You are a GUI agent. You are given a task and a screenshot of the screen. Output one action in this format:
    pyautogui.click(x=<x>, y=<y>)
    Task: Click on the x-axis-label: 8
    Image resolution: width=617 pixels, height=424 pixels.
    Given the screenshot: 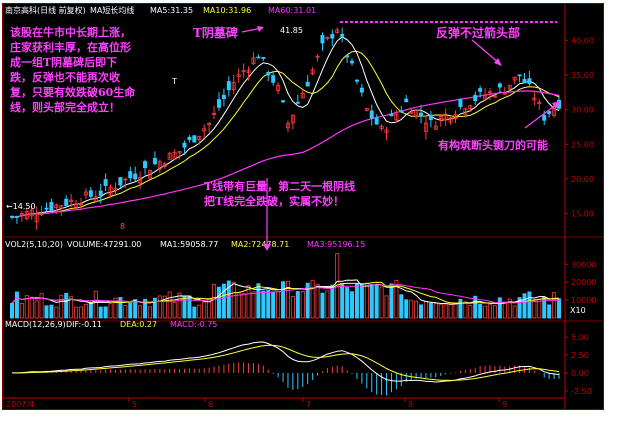 What is the action you would take?
    pyautogui.click(x=410, y=404)
    